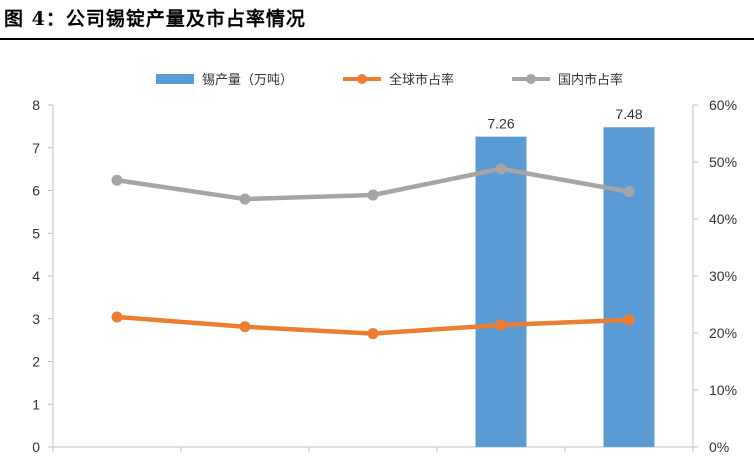 The image size is (754, 457). Describe the element at coordinates (723, 105) in the screenshot. I see `y-right-tick-label: 60%` at that location.